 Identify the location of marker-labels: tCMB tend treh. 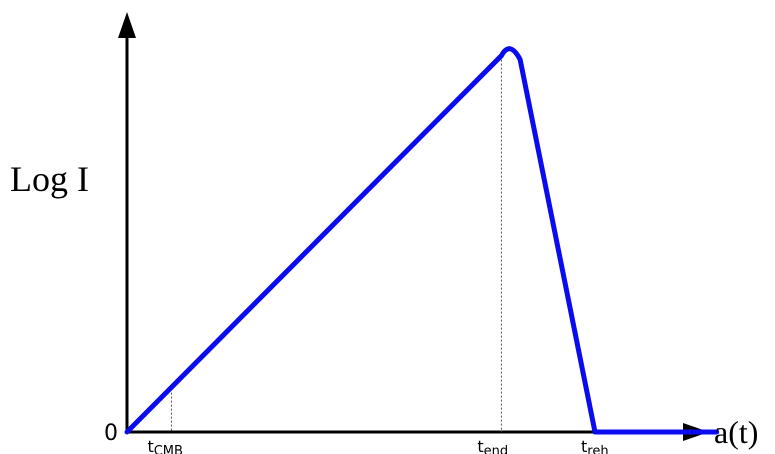
(377, 445).